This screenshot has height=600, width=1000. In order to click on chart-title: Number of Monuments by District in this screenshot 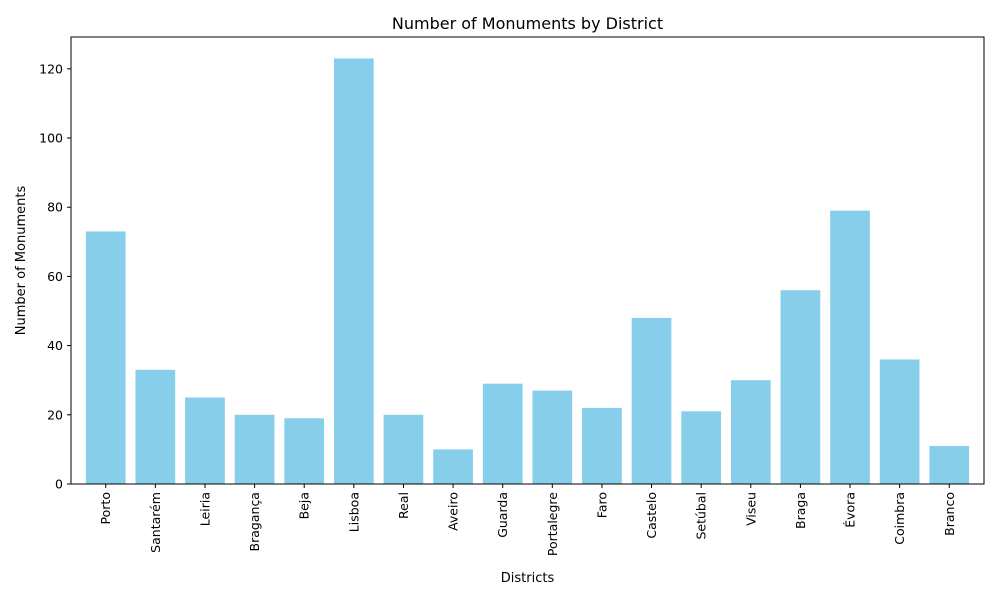, I will do `click(527, 23)`.